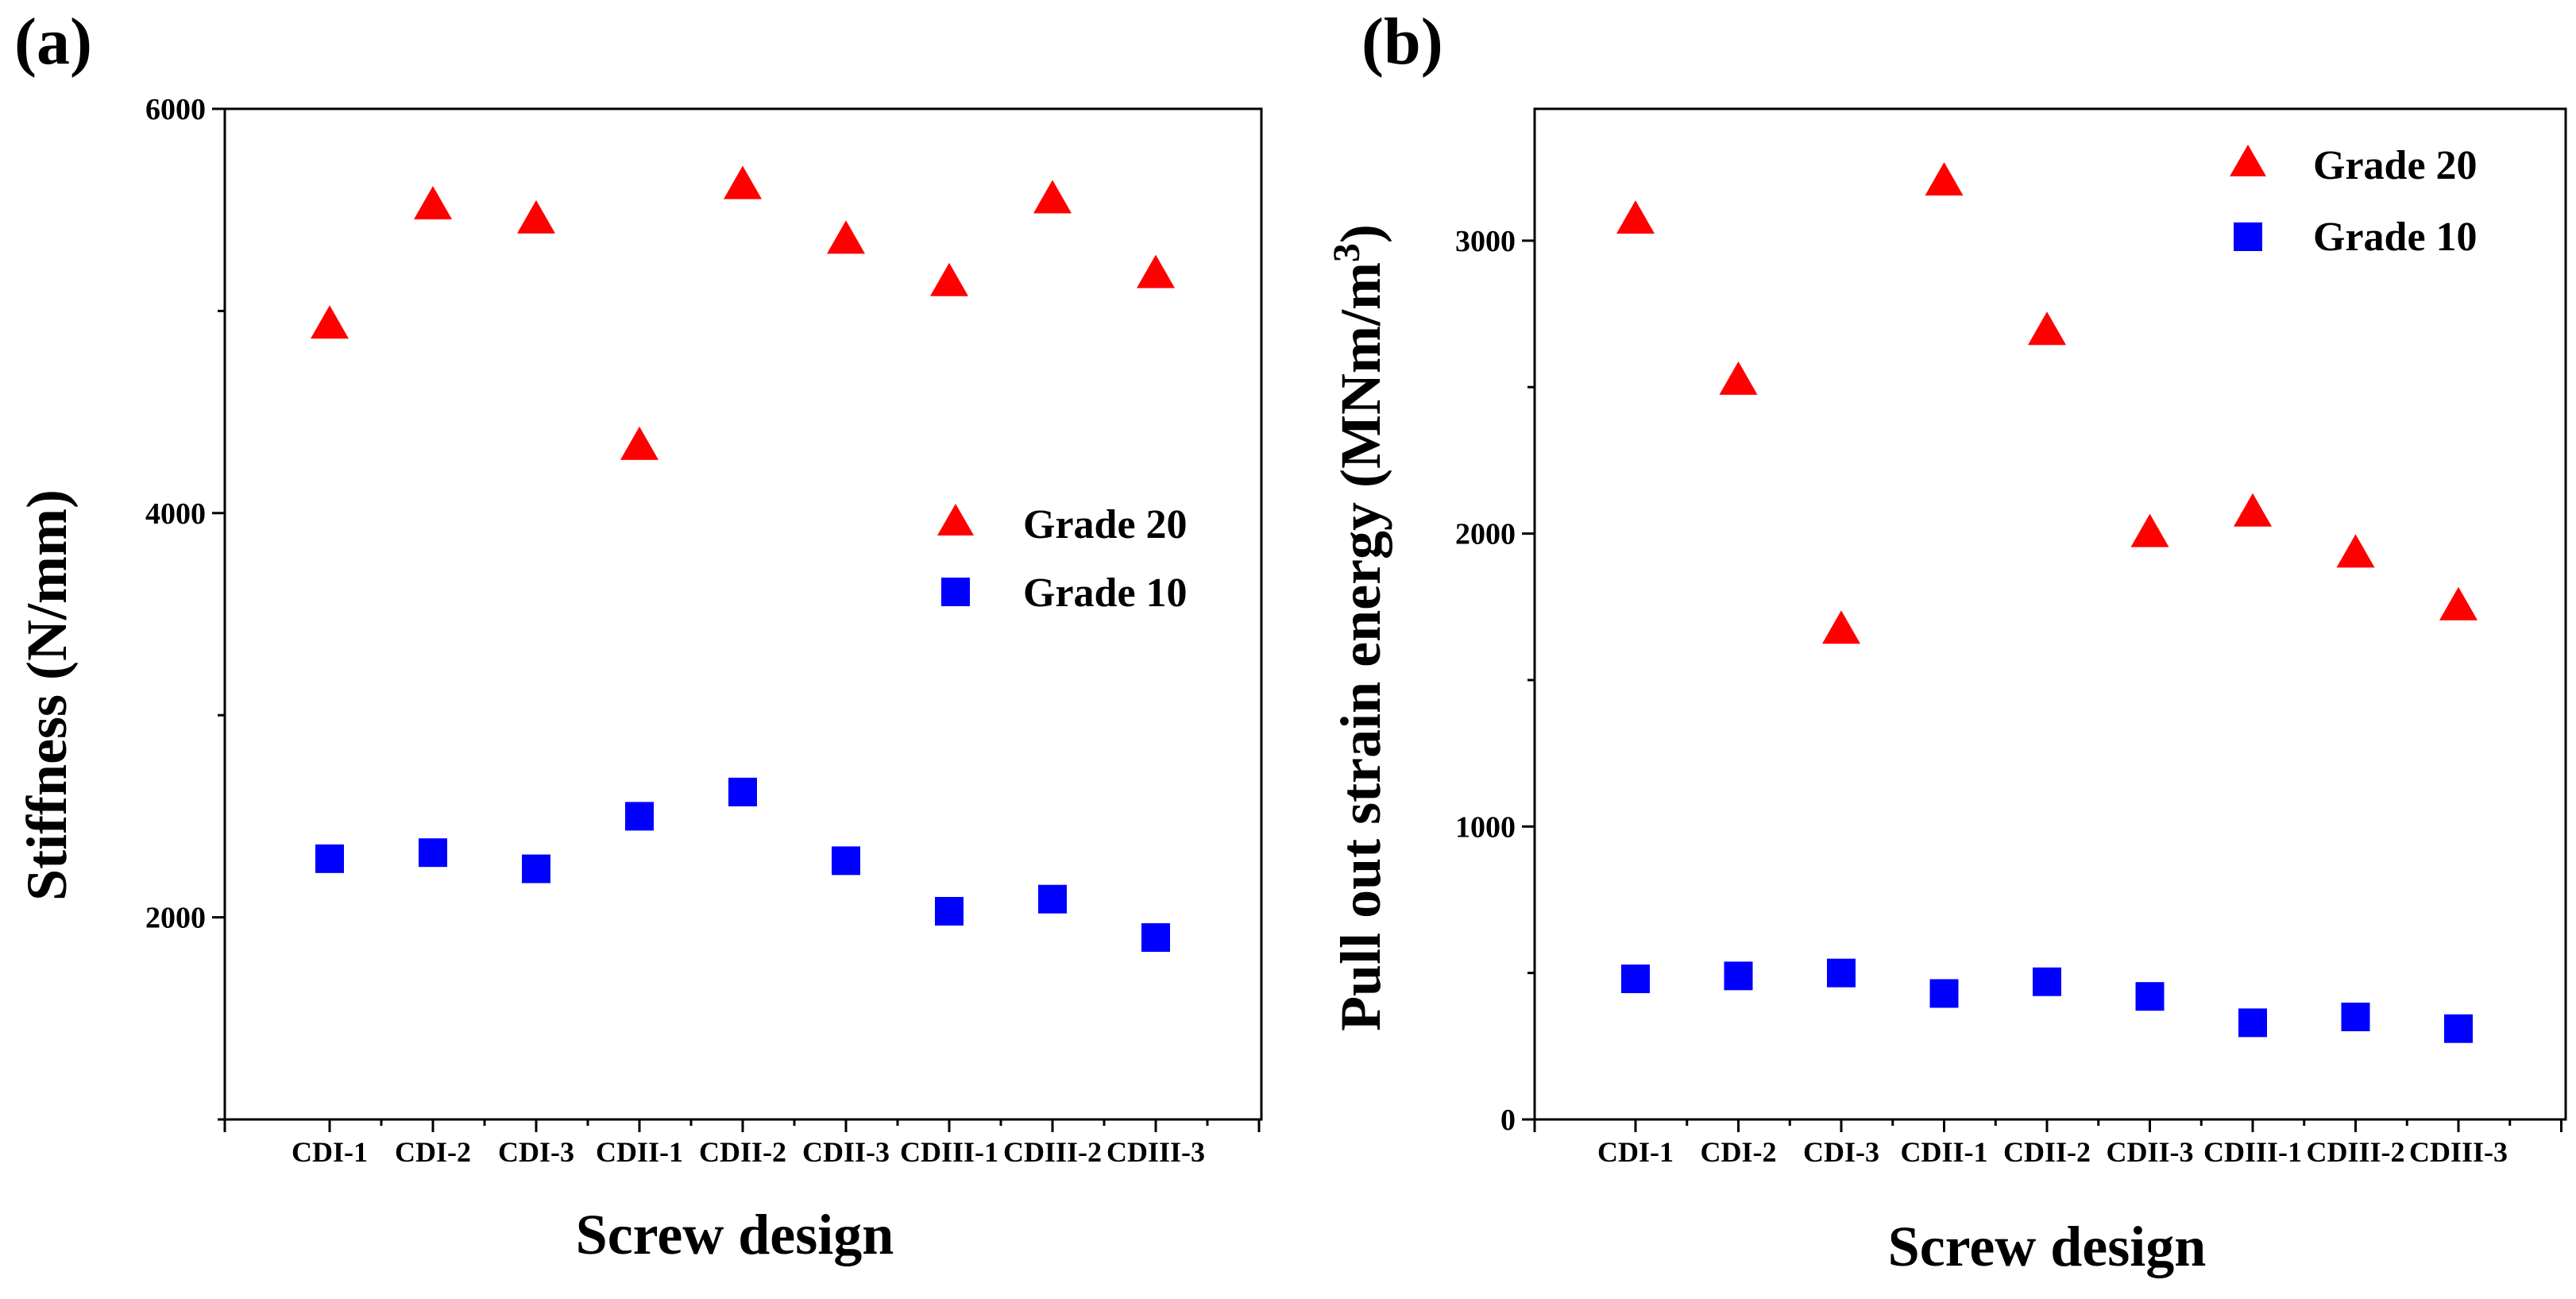 The width and height of the screenshot is (2576, 1299). What do you see at coordinates (175, 109) in the screenshot?
I see `panel-a-y-tick-label: 6000` at bounding box center [175, 109].